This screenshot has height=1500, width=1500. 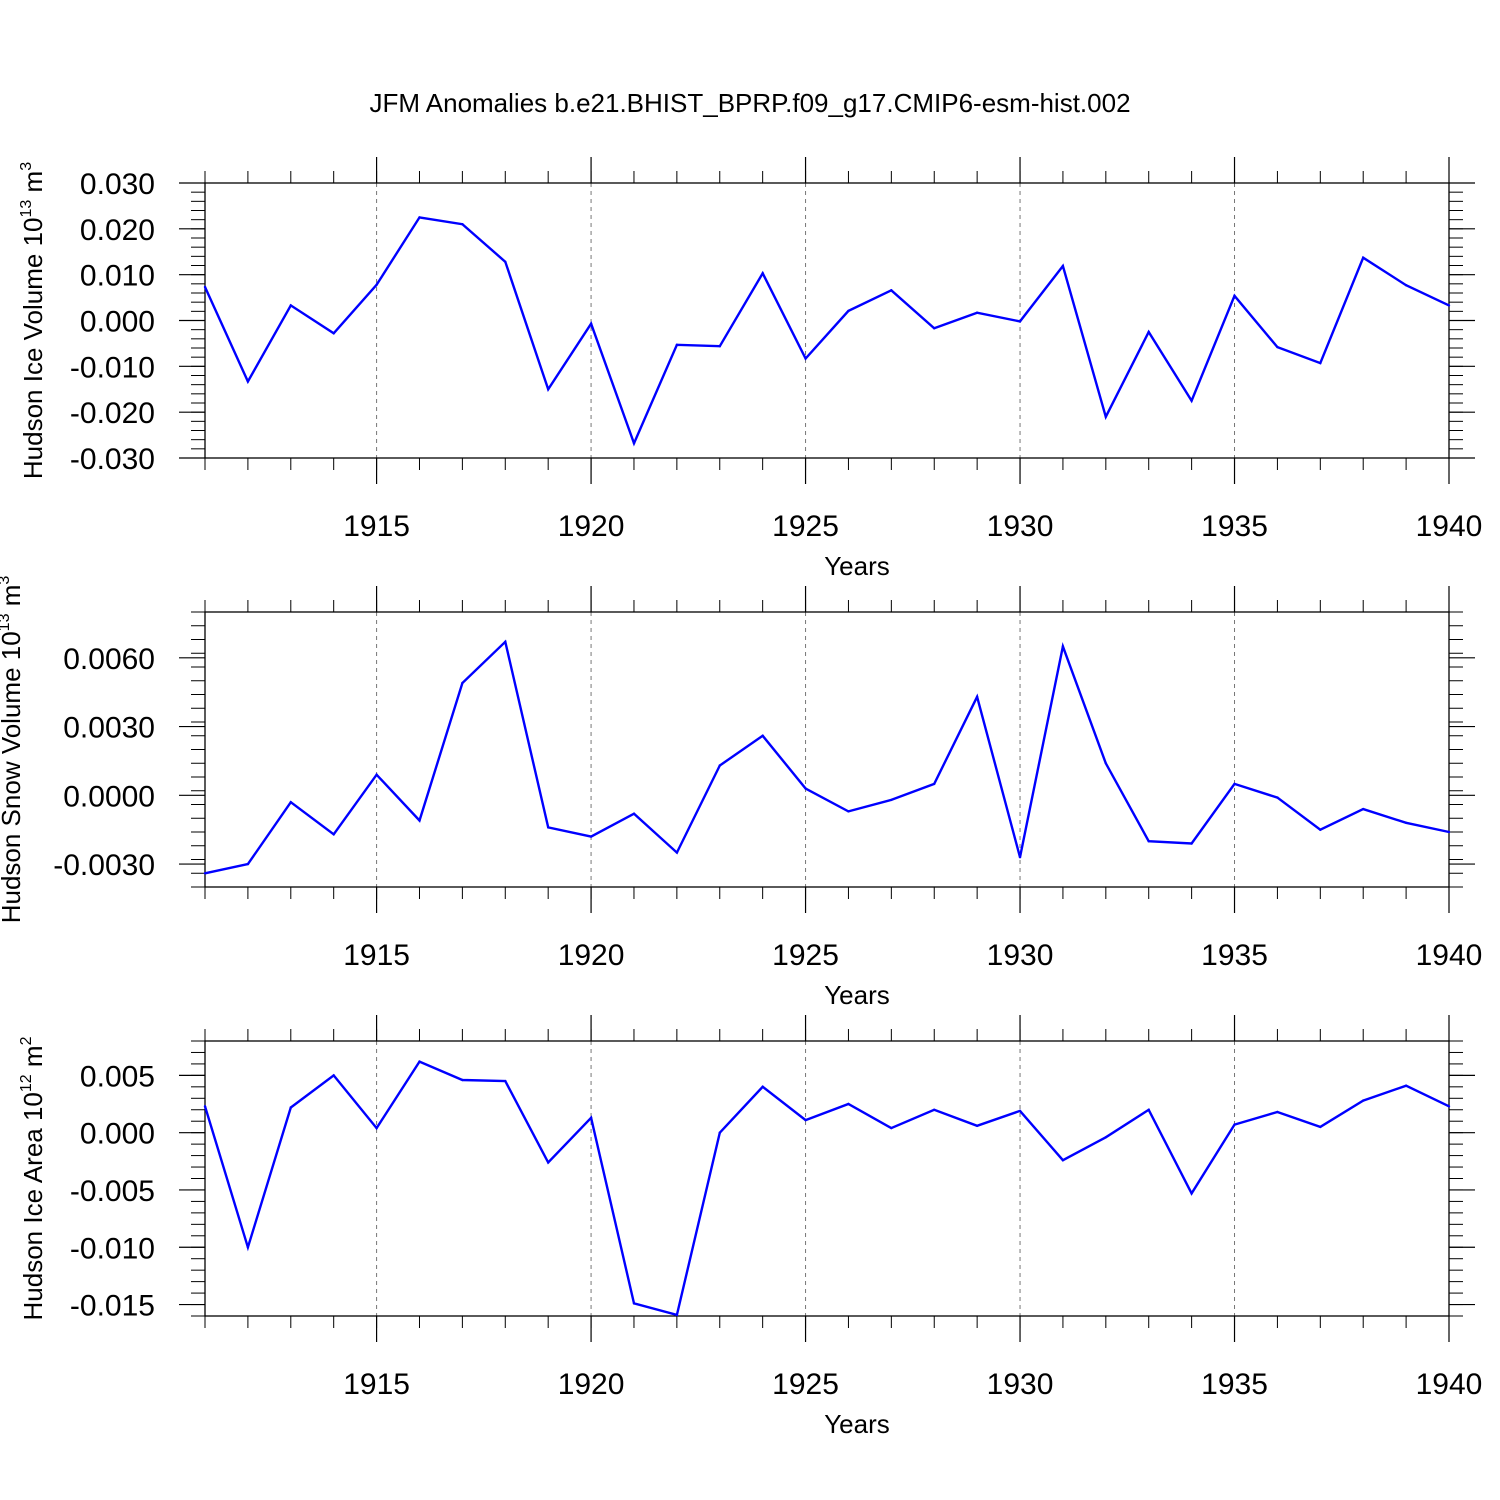 What do you see at coordinates (117, 230) in the screenshot?
I see `y-tick-label: 0.020` at bounding box center [117, 230].